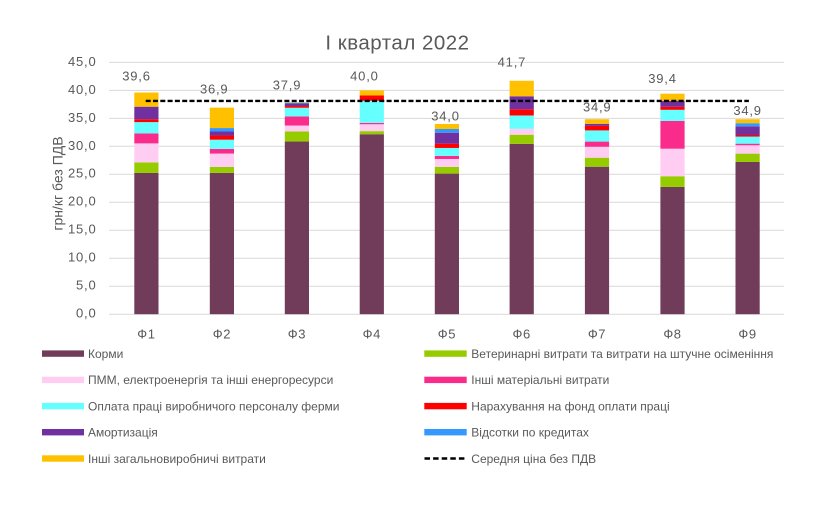  Describe the element at coordinates (522, 333) in the screenshot. I see `svg-text: Ф6` at that location.